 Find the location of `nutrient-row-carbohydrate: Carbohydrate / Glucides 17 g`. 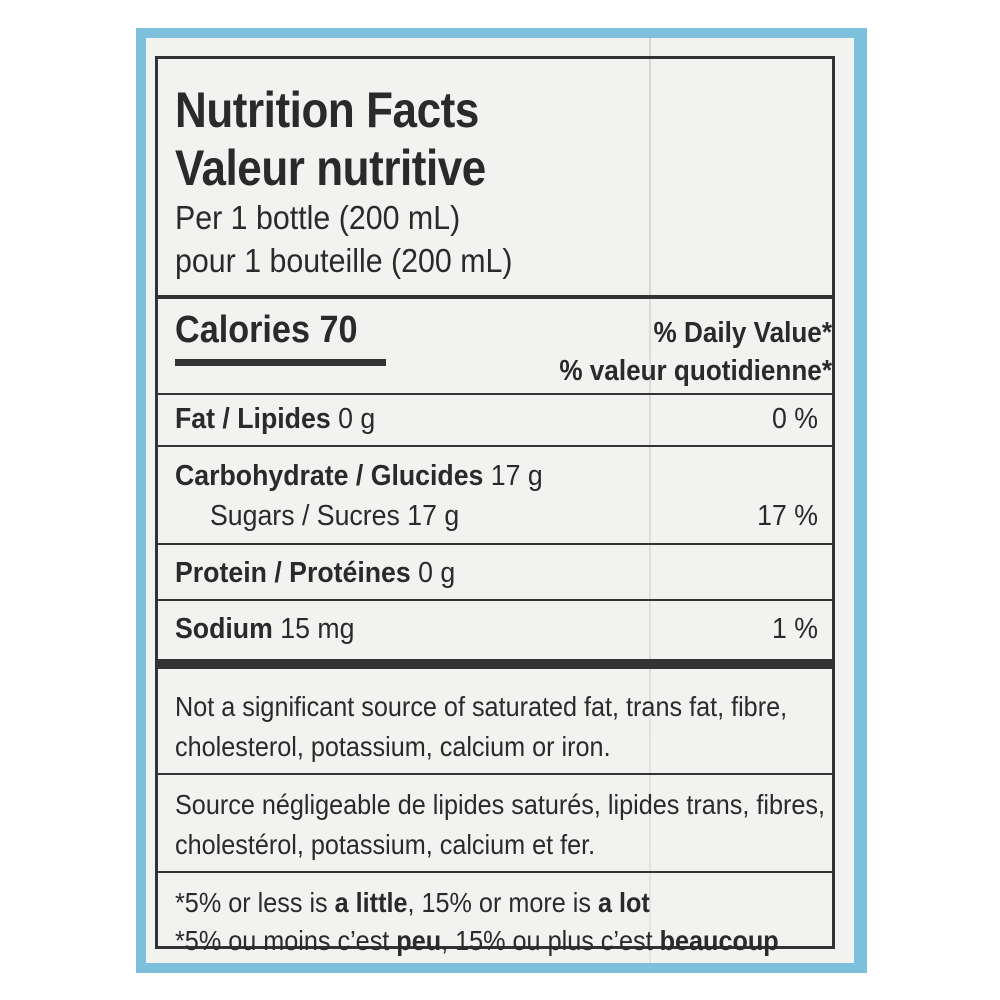

nutrient-row-carbohydrate: Carbohydrate / Glucides 17 g is located at coordinates (359, 476).